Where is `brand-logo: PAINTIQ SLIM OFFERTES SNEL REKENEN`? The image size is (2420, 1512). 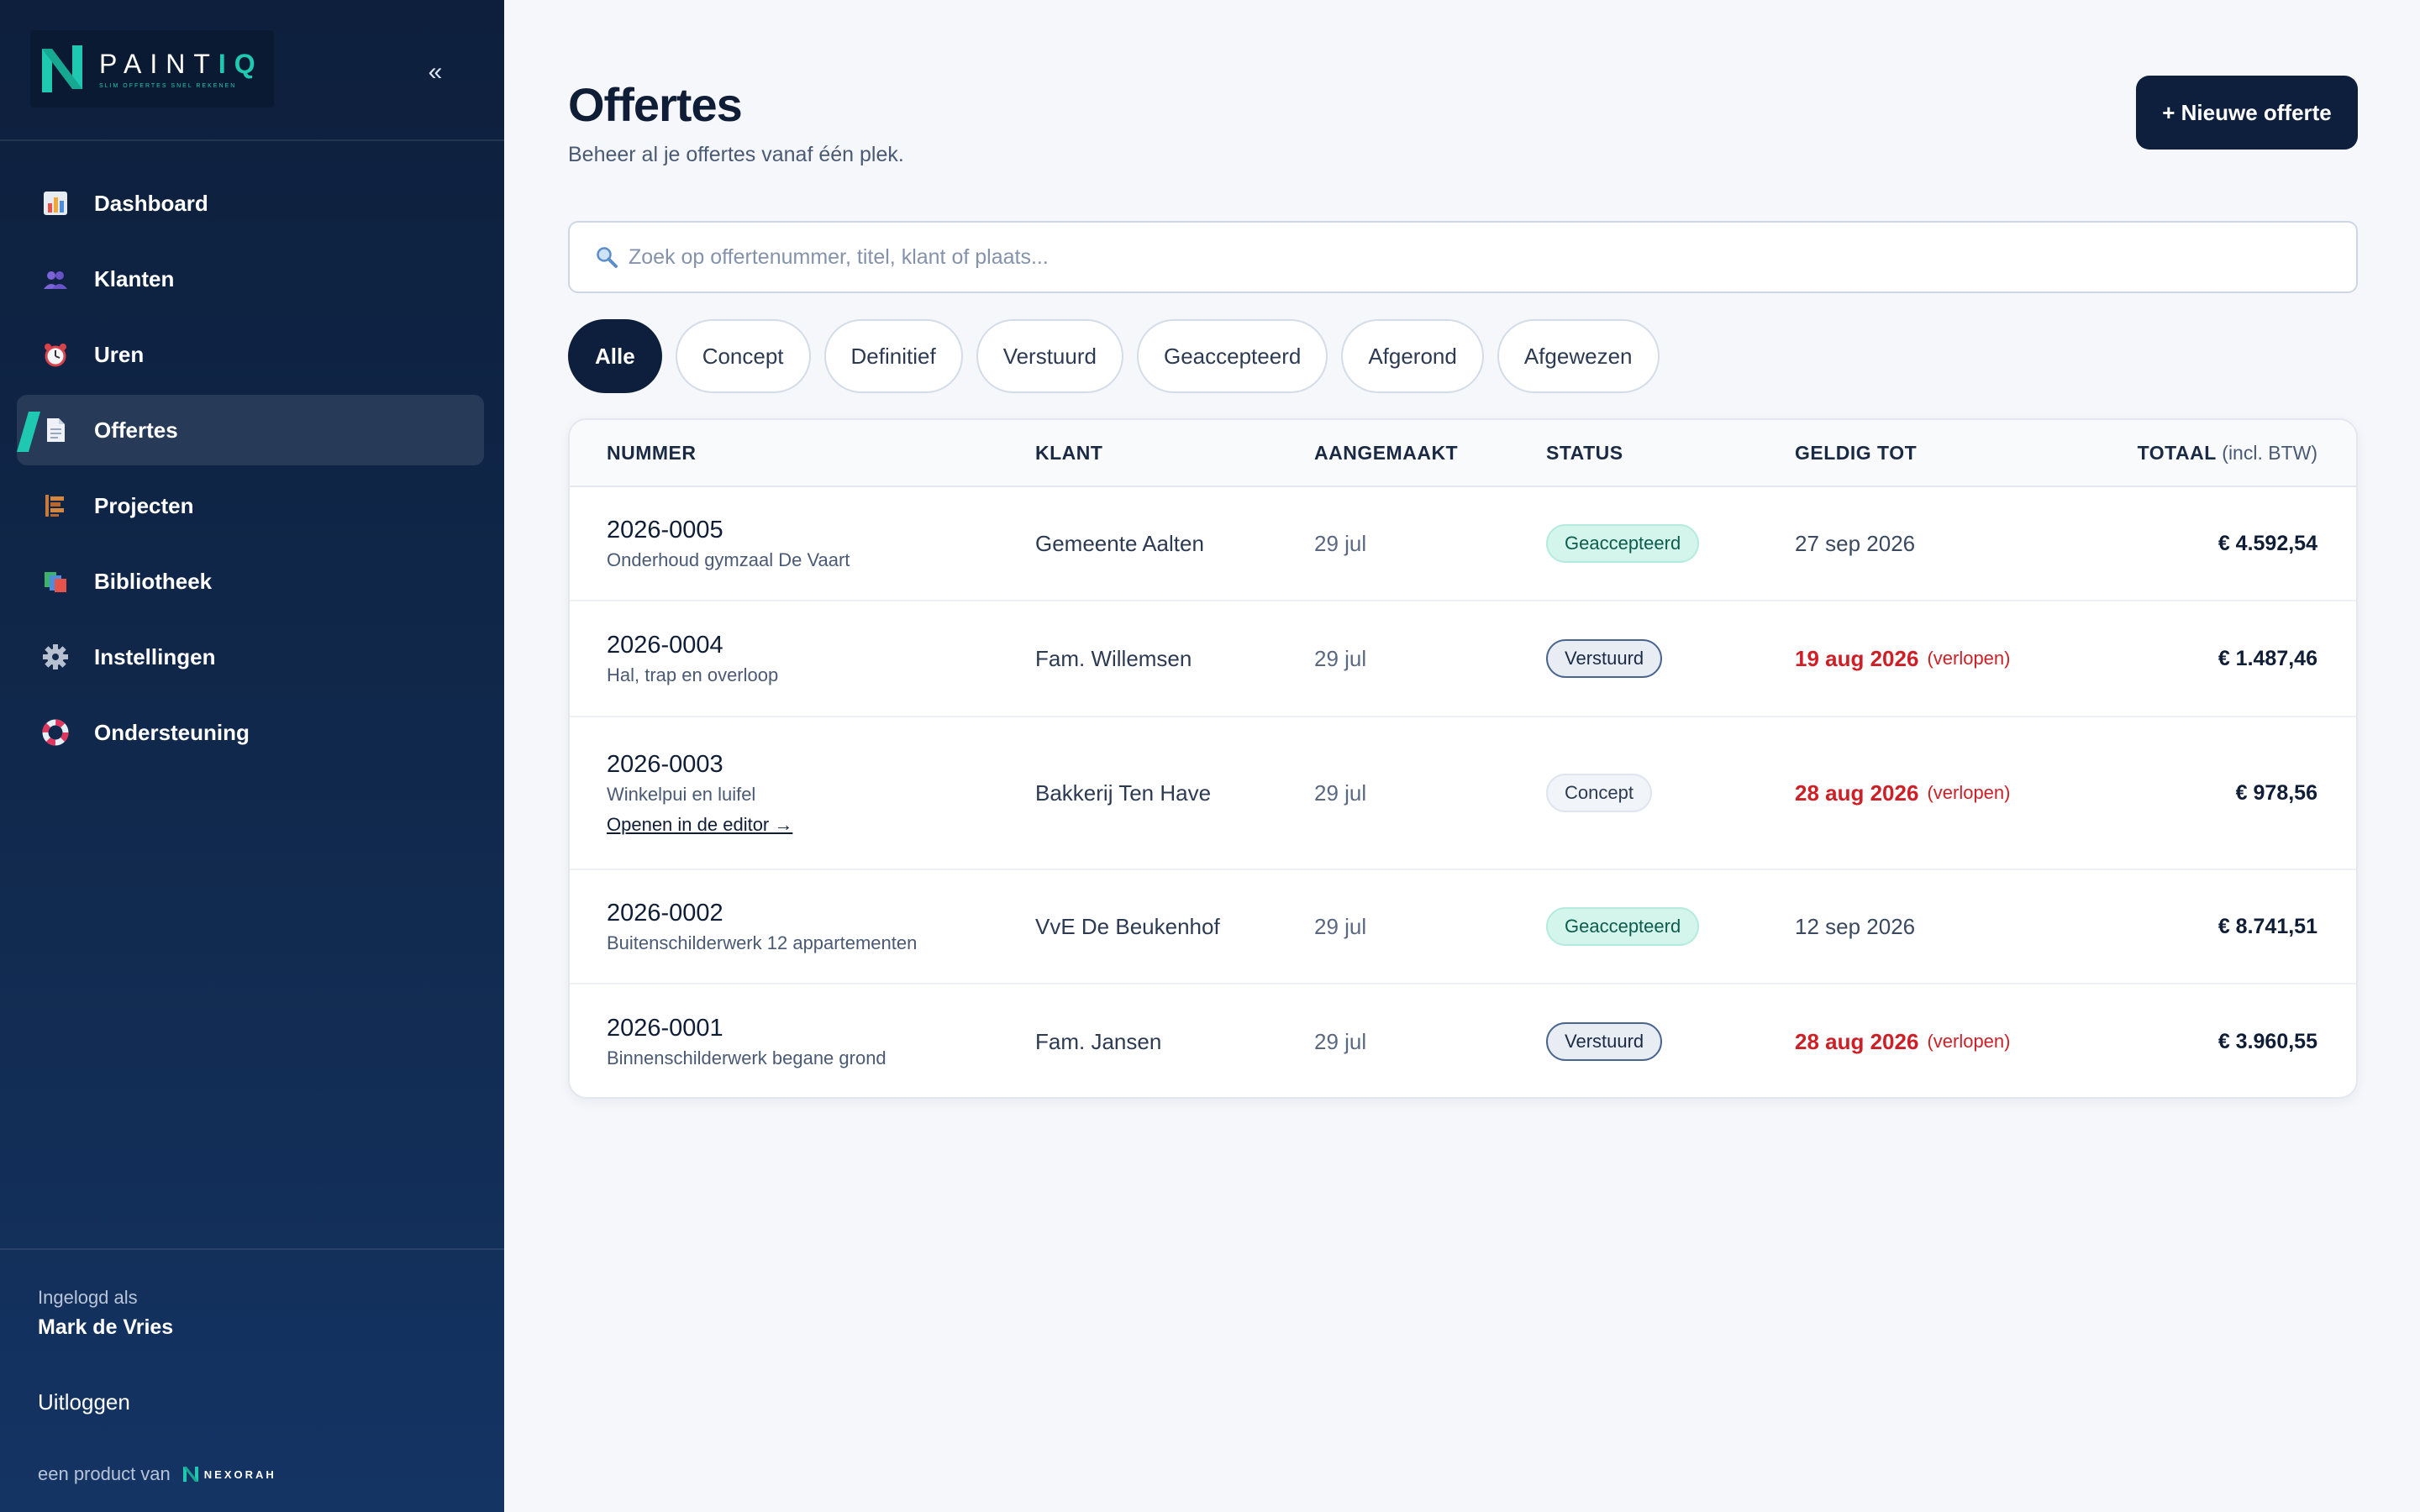
brand-logo: PAINTIQ SLIM OFFERTES SNEL REKENEN is located at coordinates (152, 69).